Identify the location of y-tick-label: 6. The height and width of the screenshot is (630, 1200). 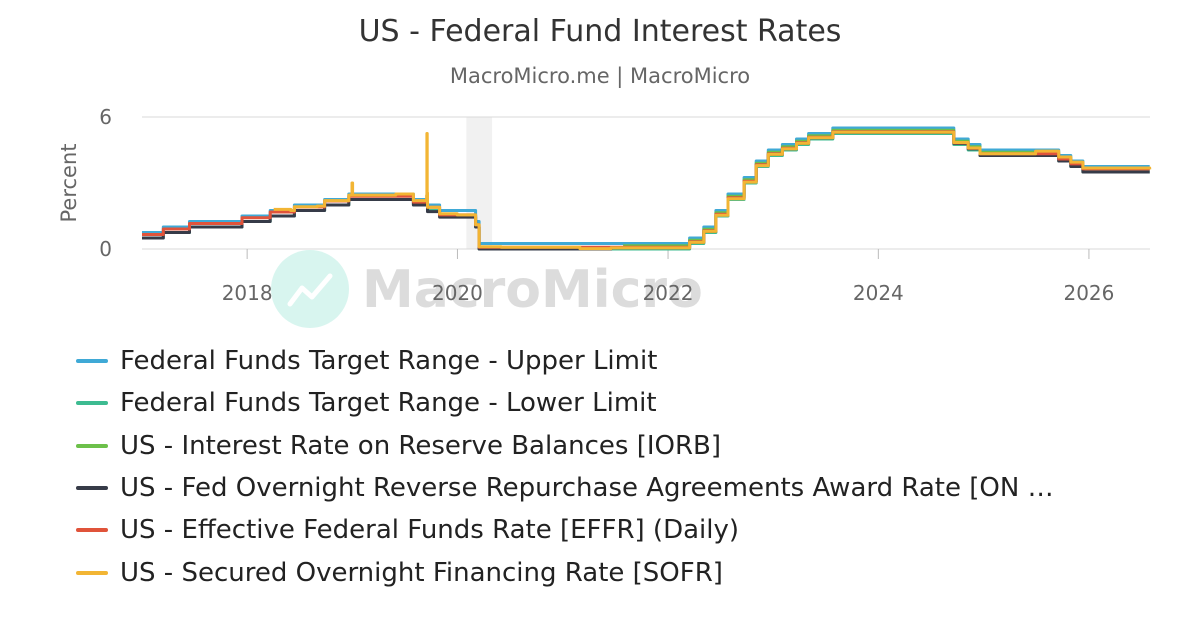
(105, 117).